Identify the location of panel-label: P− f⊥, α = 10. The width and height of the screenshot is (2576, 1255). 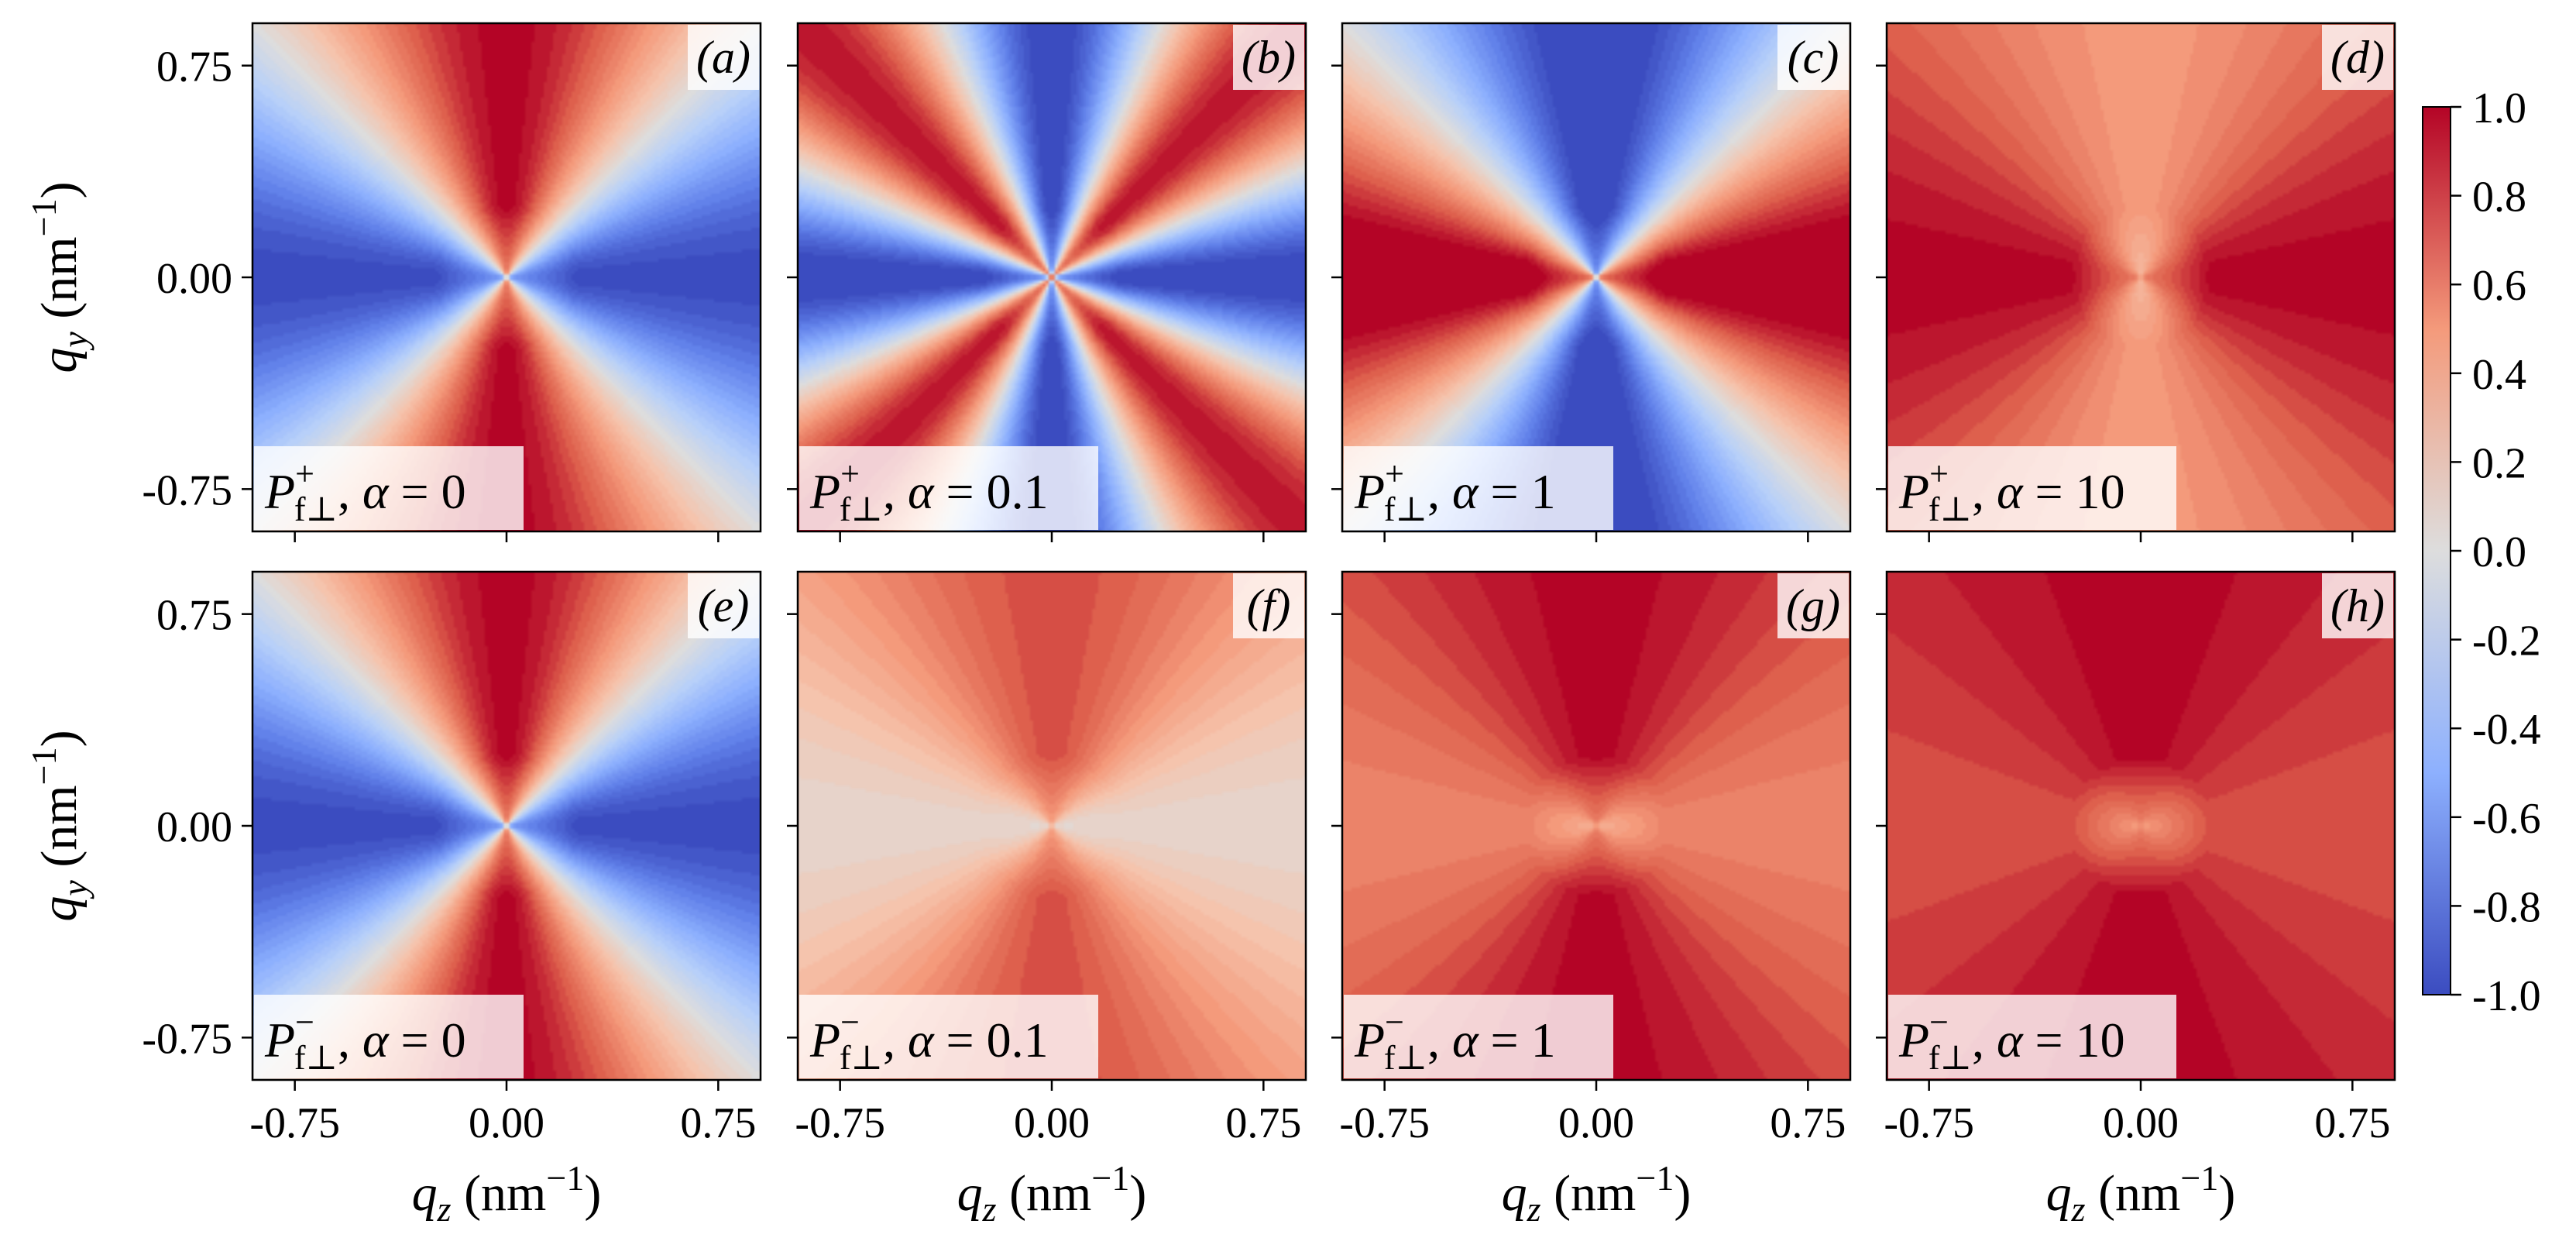
(2012, 1040).